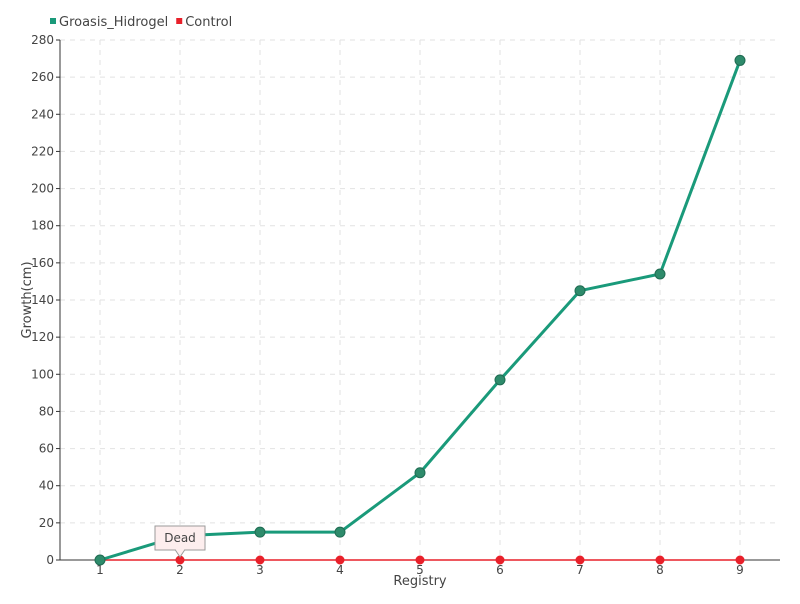 The image size is (800, 604). I want to click on y-tick-label: 140, so click(42, 300).